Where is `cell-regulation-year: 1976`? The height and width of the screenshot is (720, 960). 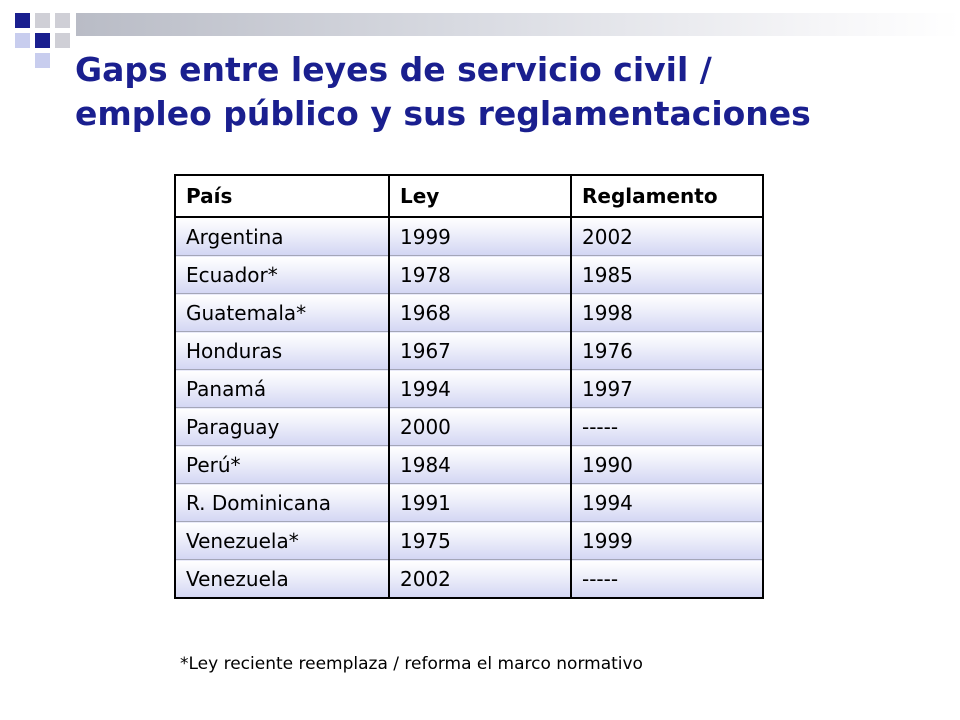
cell-regulation-year: 1976 is located at coordinates (667, 350).